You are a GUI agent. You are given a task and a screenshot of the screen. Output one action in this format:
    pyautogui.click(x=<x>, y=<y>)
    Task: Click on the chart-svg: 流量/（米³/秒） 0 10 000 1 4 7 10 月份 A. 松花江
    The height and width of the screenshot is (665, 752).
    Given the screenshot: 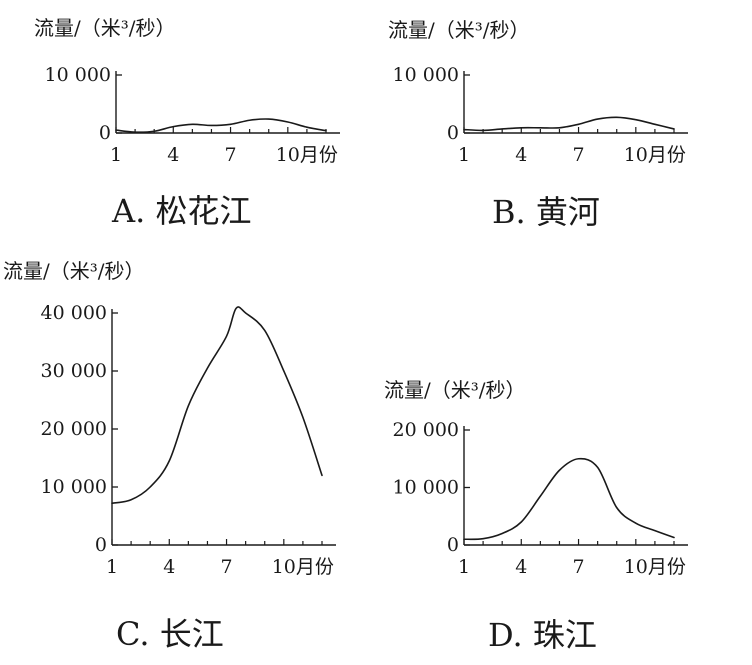 What is the action you would take?
    pyautogui.click(x=187, y=123)
    